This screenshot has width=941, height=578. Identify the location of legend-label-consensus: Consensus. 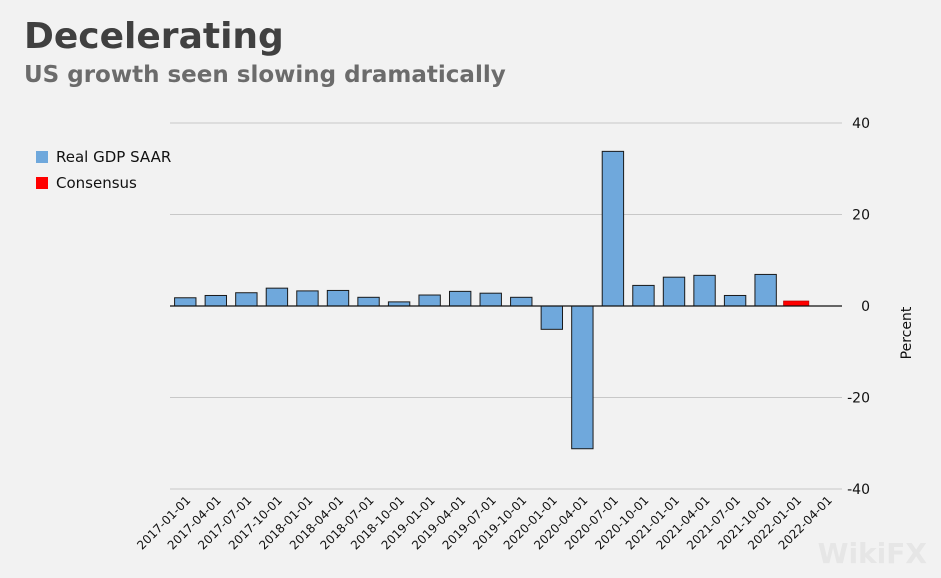
(96, 183).